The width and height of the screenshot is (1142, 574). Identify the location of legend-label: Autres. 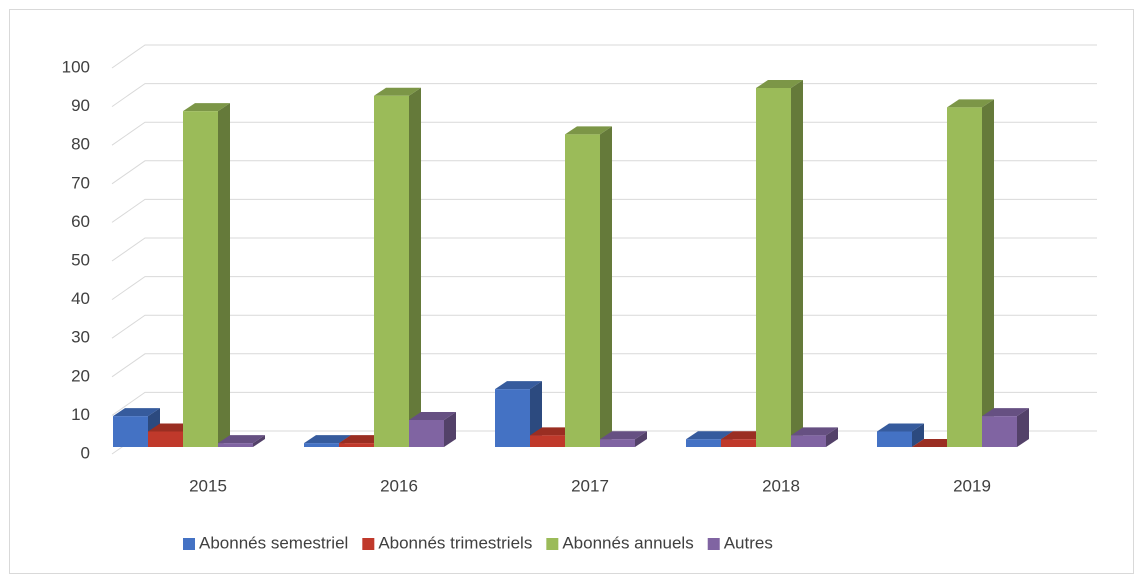
(748, 542).